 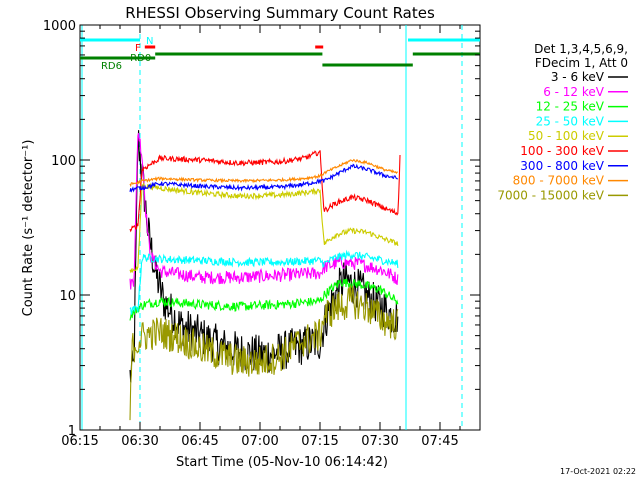 What do you see at coordinates (379, 441) in the screenshot?
I see `x-tick-label-5: 07:30` at bounding box center [379, 441].